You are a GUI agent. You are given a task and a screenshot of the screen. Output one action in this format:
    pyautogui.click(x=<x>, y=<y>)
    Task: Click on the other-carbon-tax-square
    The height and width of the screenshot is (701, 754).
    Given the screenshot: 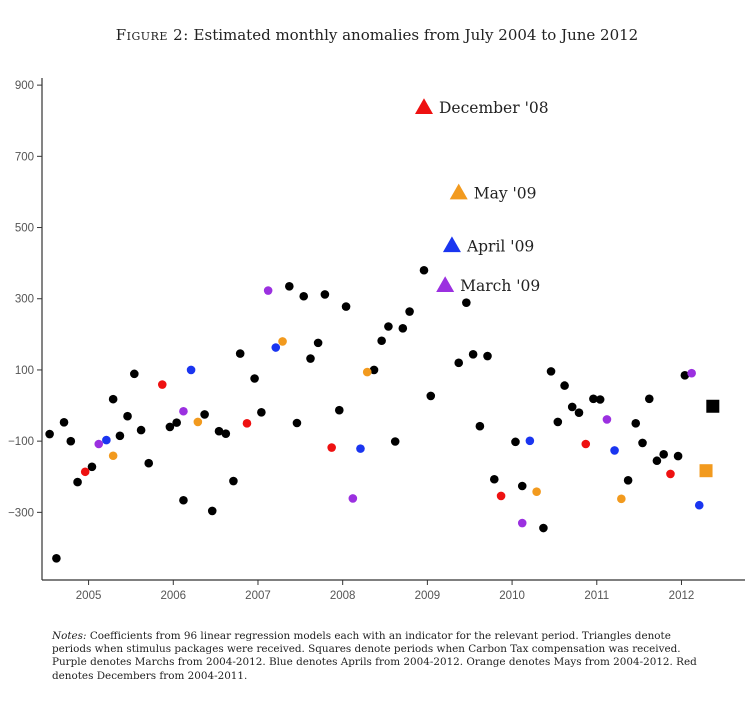 What is the action you would take?
    pyautogui.click(x=713, y=406)
    